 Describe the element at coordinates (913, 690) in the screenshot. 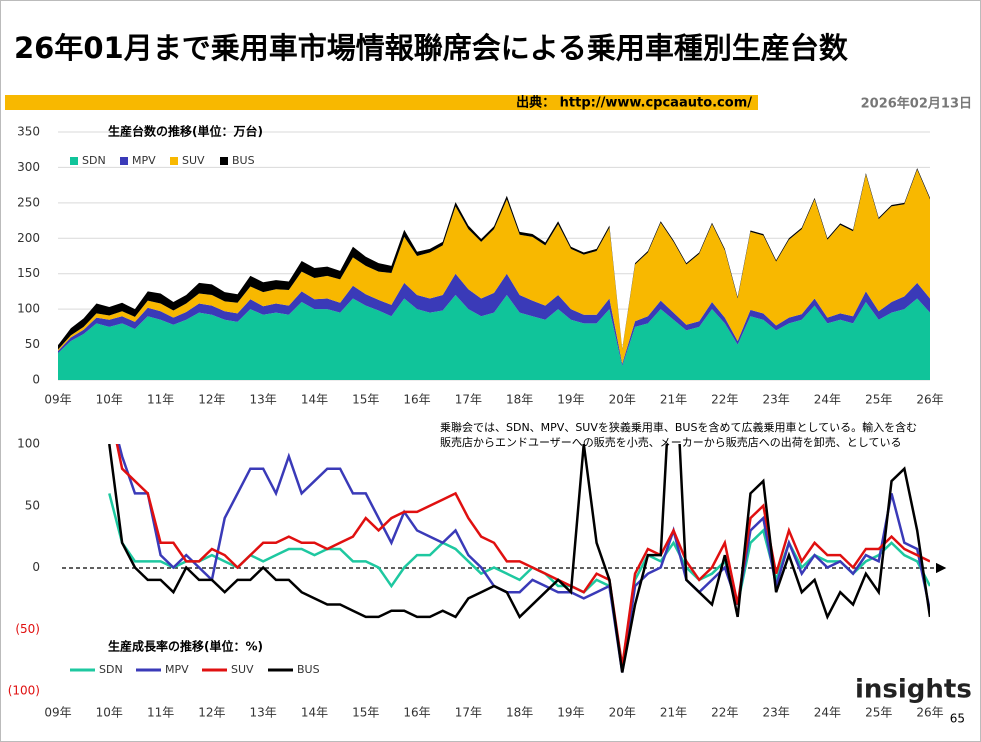

I see `logo: insights` at that location.